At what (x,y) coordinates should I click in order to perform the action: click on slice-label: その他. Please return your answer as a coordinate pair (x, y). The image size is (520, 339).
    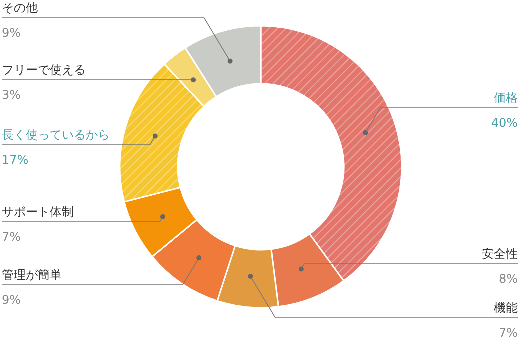
    Looking at the image, I should click on (20, 8).